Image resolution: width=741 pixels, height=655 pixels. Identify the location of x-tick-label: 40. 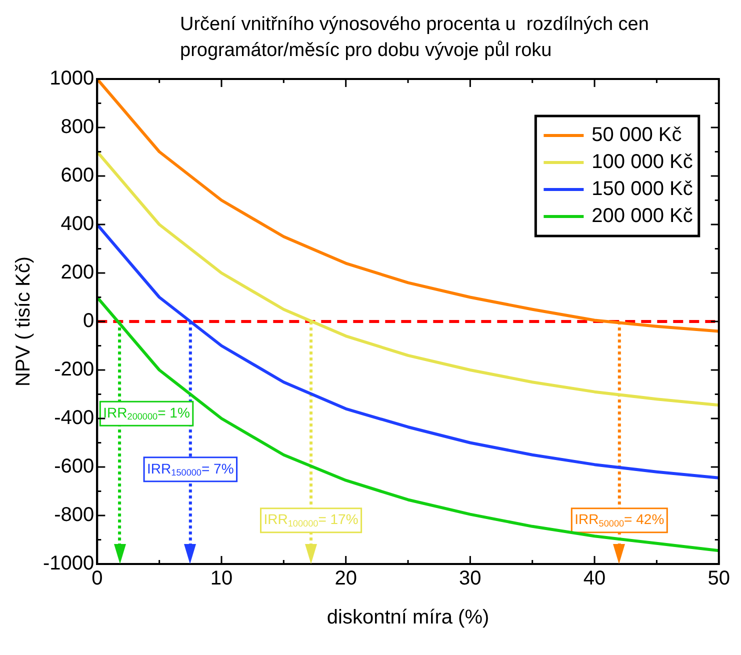
(594, 579).